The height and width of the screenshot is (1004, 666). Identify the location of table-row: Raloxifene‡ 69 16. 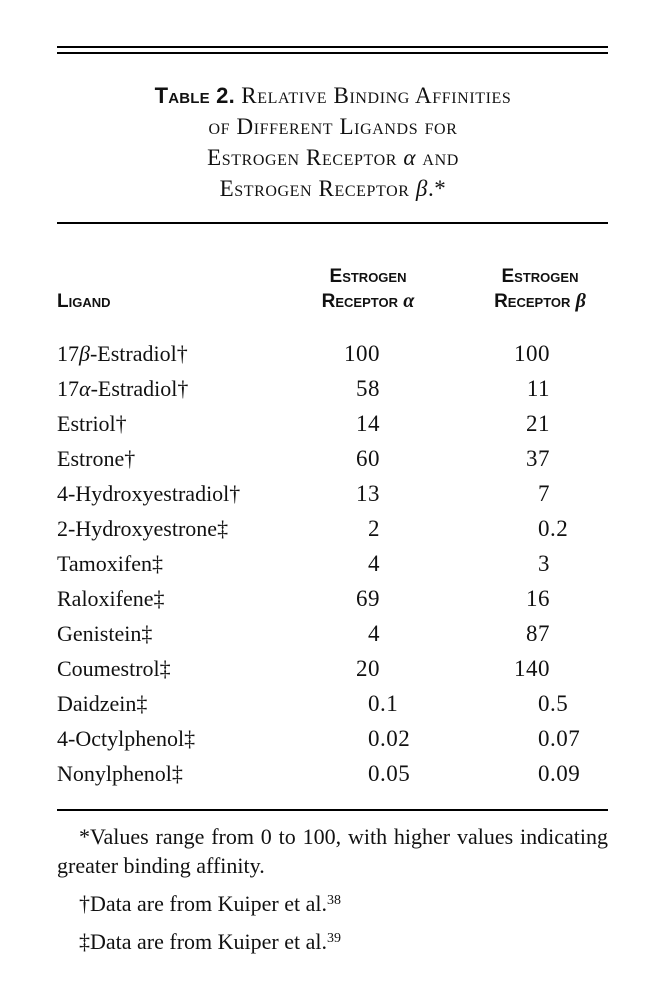
(332, 598).